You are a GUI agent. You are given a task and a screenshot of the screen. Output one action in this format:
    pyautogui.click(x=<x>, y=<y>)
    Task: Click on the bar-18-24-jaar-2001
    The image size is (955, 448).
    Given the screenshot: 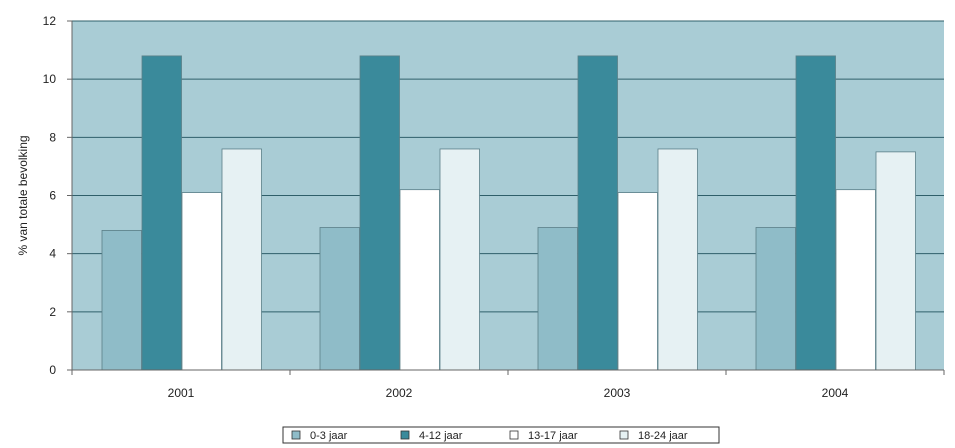 What is the action you would take?
    pyautogui.click(x=241, y=259)
    